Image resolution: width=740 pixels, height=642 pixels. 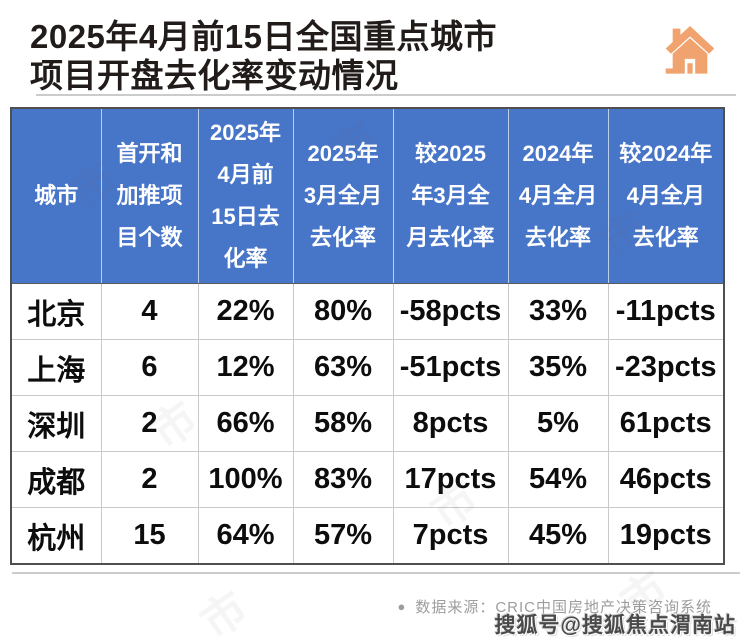 I want to click on value-cell: 83%, so click(x=342, y=479).